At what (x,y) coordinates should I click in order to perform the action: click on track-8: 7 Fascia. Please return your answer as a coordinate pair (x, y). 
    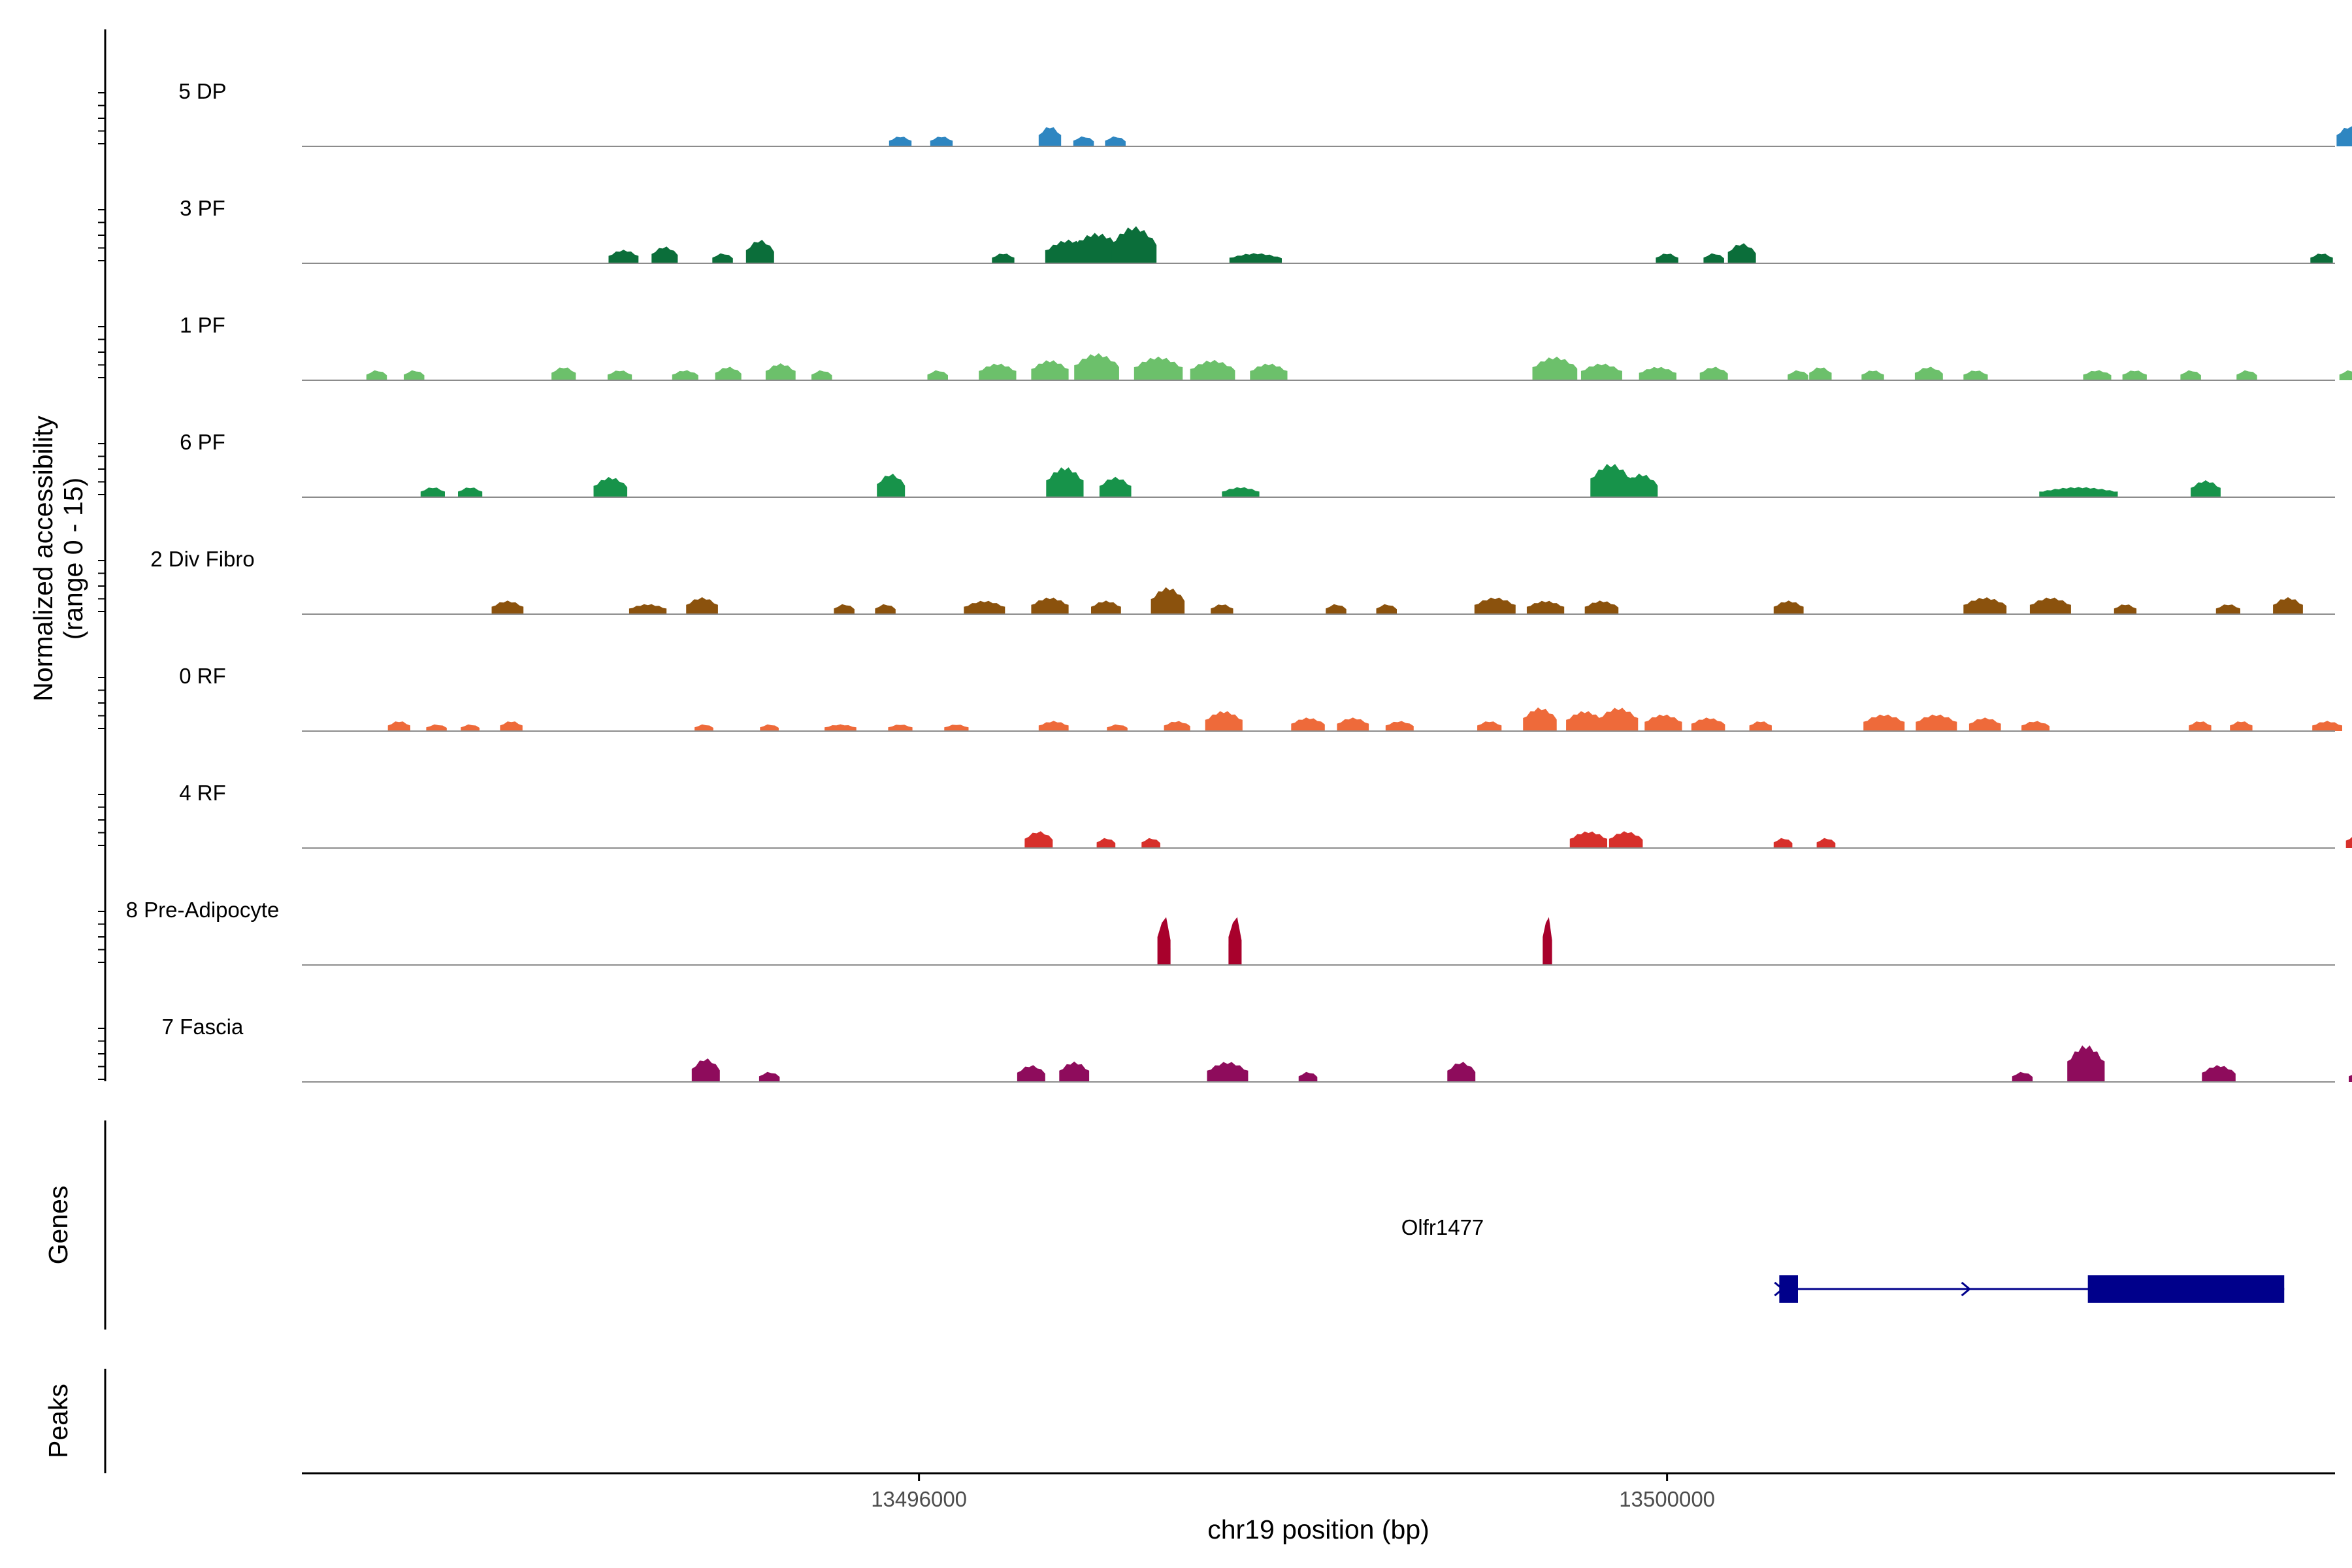
    Looking at the image, I should click on (1257, 1049).